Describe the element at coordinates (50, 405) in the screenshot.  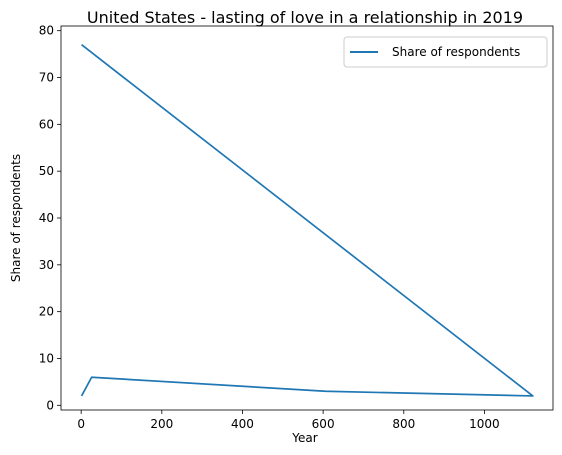
I see `y-tick-label: 0` at that location.